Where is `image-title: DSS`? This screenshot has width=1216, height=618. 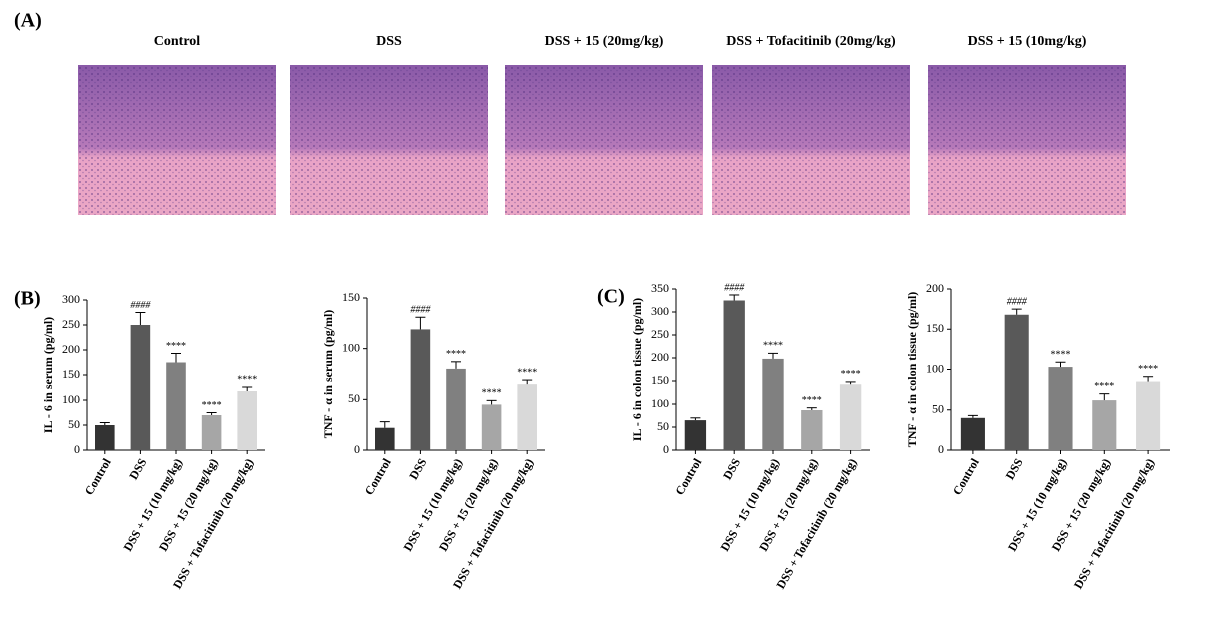 image-title: DSS is located at coordinates (389, 41).